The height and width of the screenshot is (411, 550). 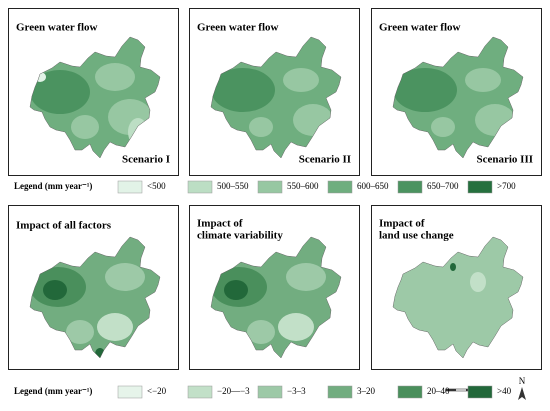 I want to click on panel: Impact of all factors, so click(x=93, y=287).